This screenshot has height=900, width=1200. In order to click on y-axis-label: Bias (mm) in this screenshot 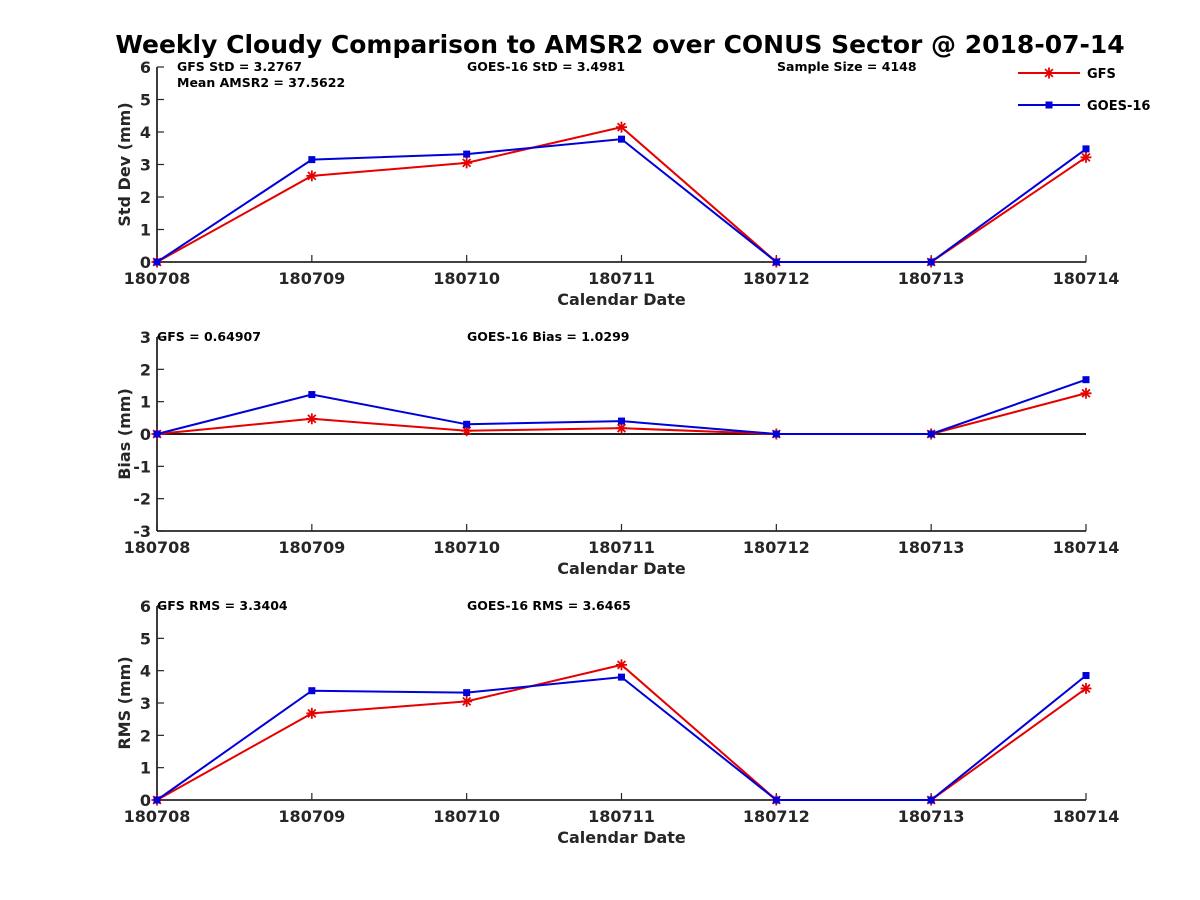, I will do `click(124, 434)`.